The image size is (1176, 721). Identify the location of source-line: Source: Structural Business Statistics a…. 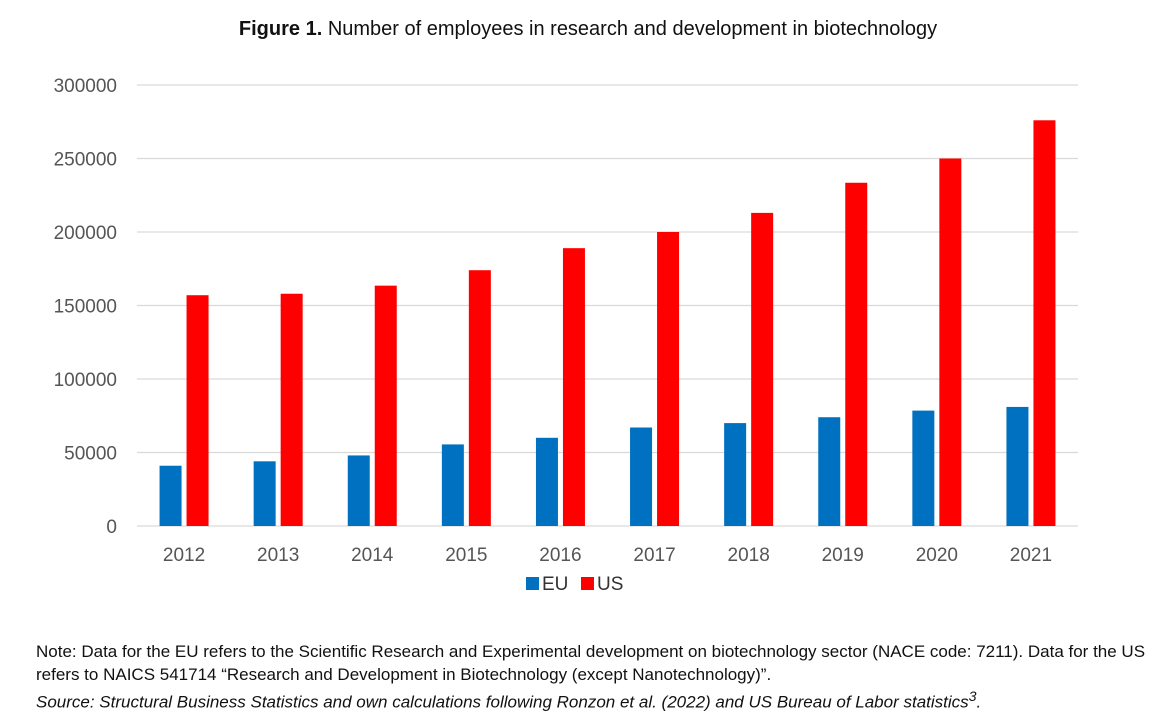
(509, 700).